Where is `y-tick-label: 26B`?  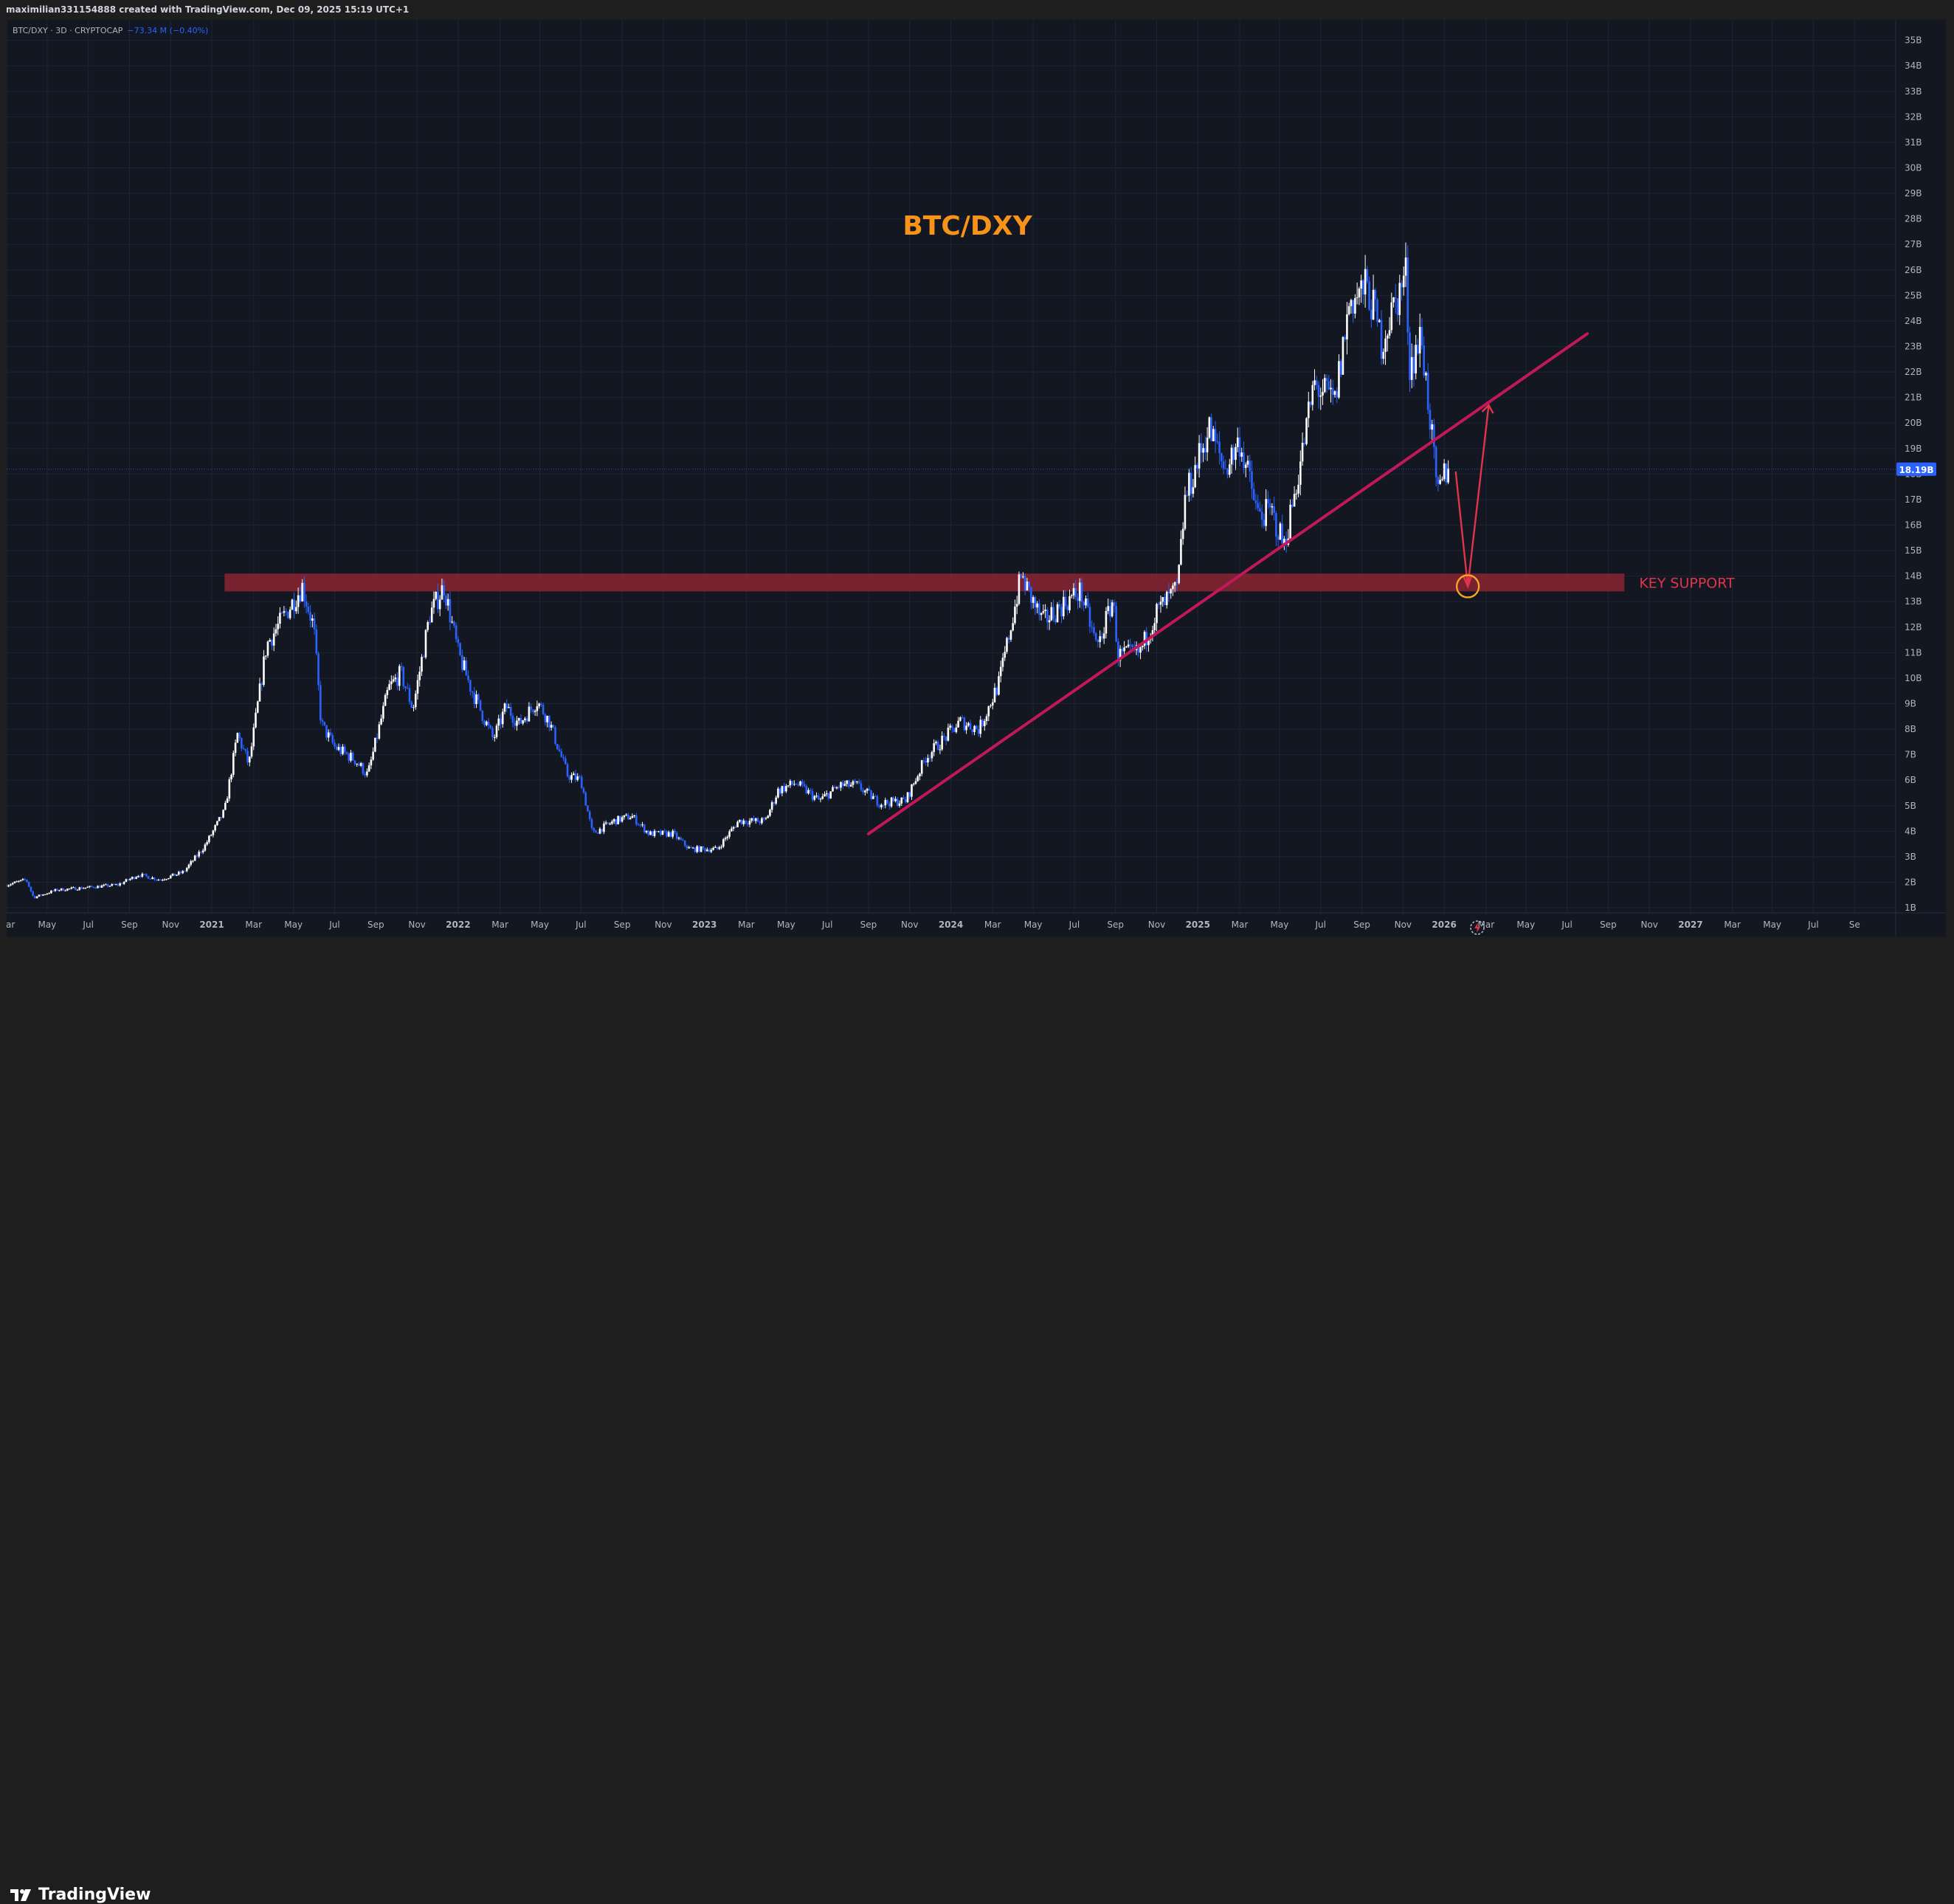
y-tick-label: 26B is located at coordinates (1913, 270).